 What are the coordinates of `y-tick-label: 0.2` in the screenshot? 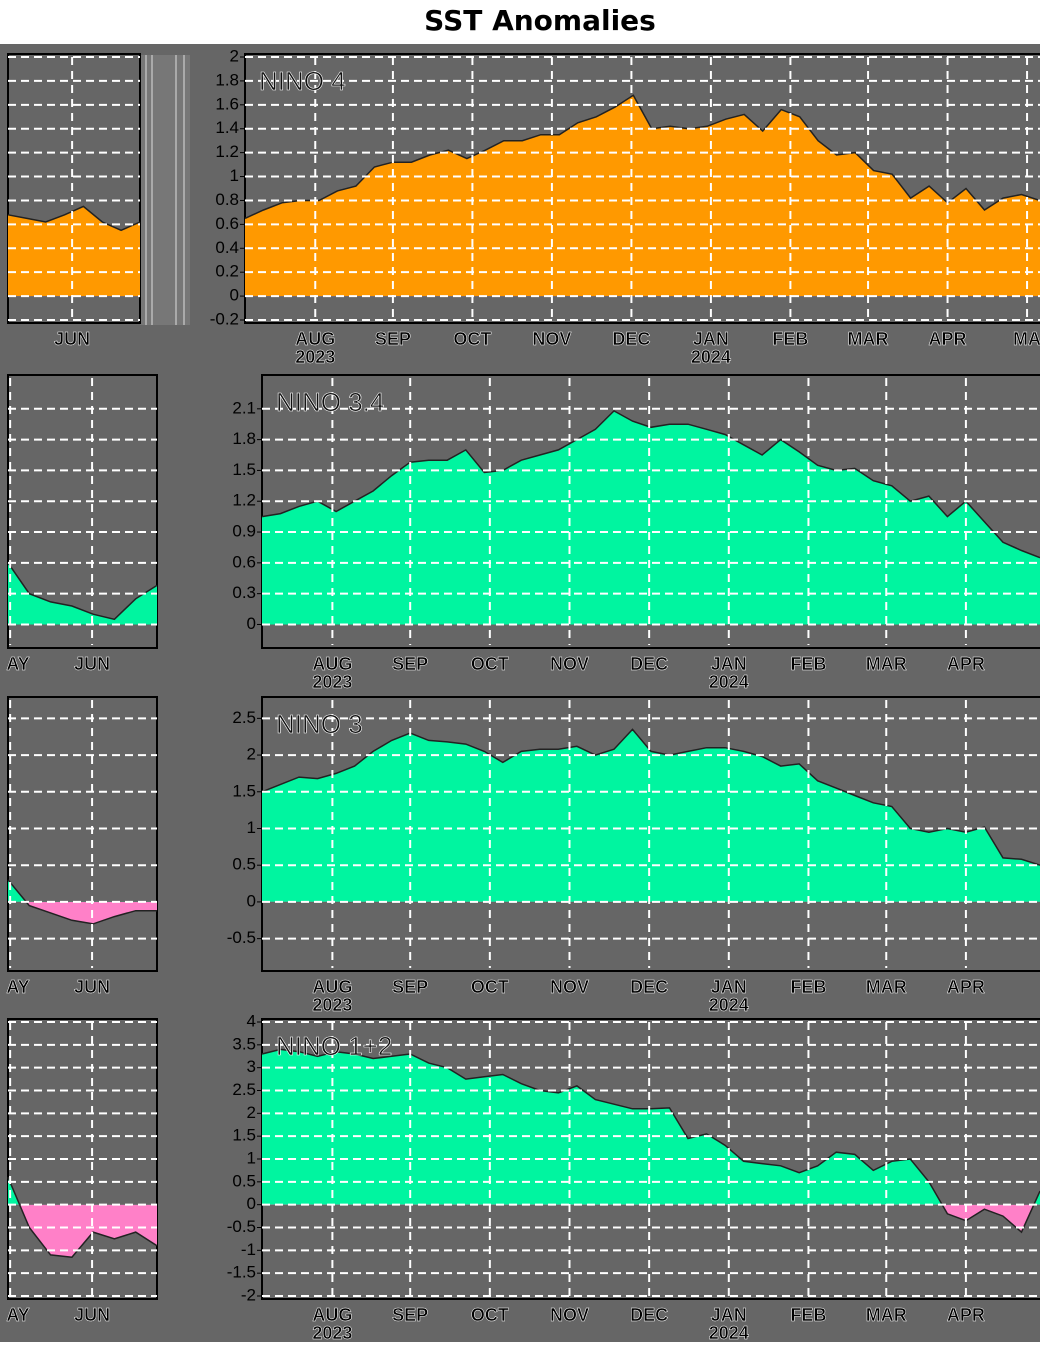 It's located at (227, 271).